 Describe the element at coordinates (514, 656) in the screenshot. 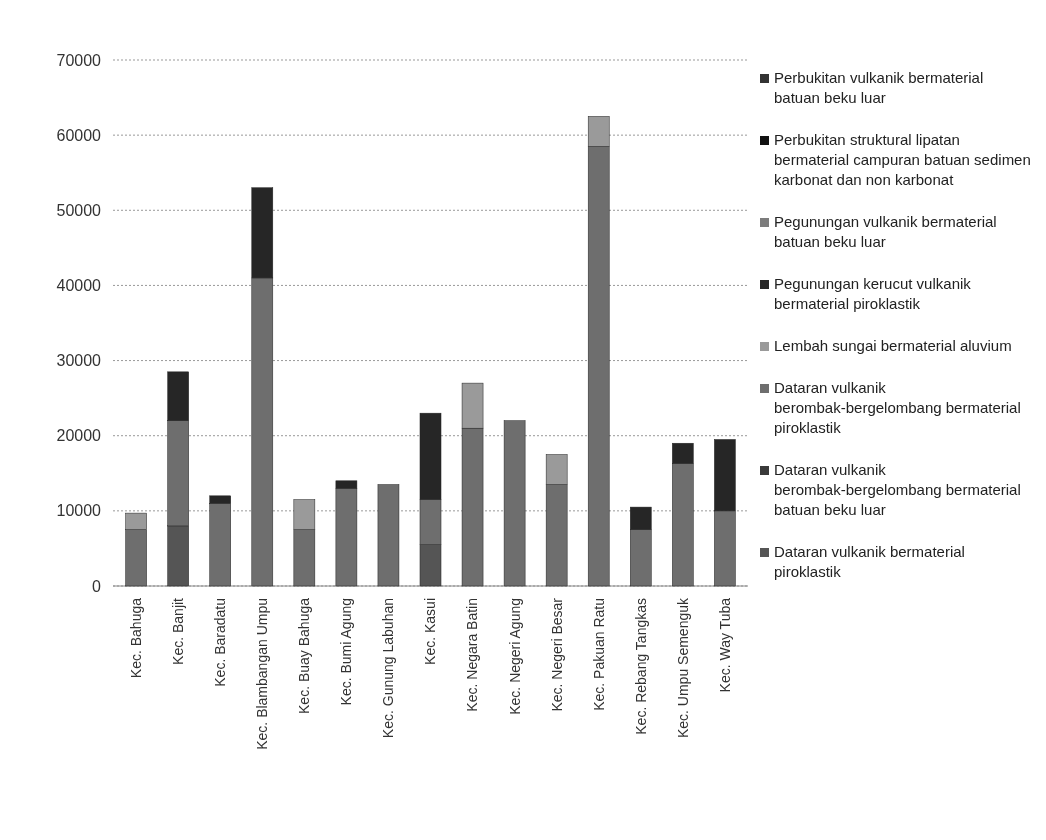

I see `x-tick-label: Kec. Negeri Agung` at that location.